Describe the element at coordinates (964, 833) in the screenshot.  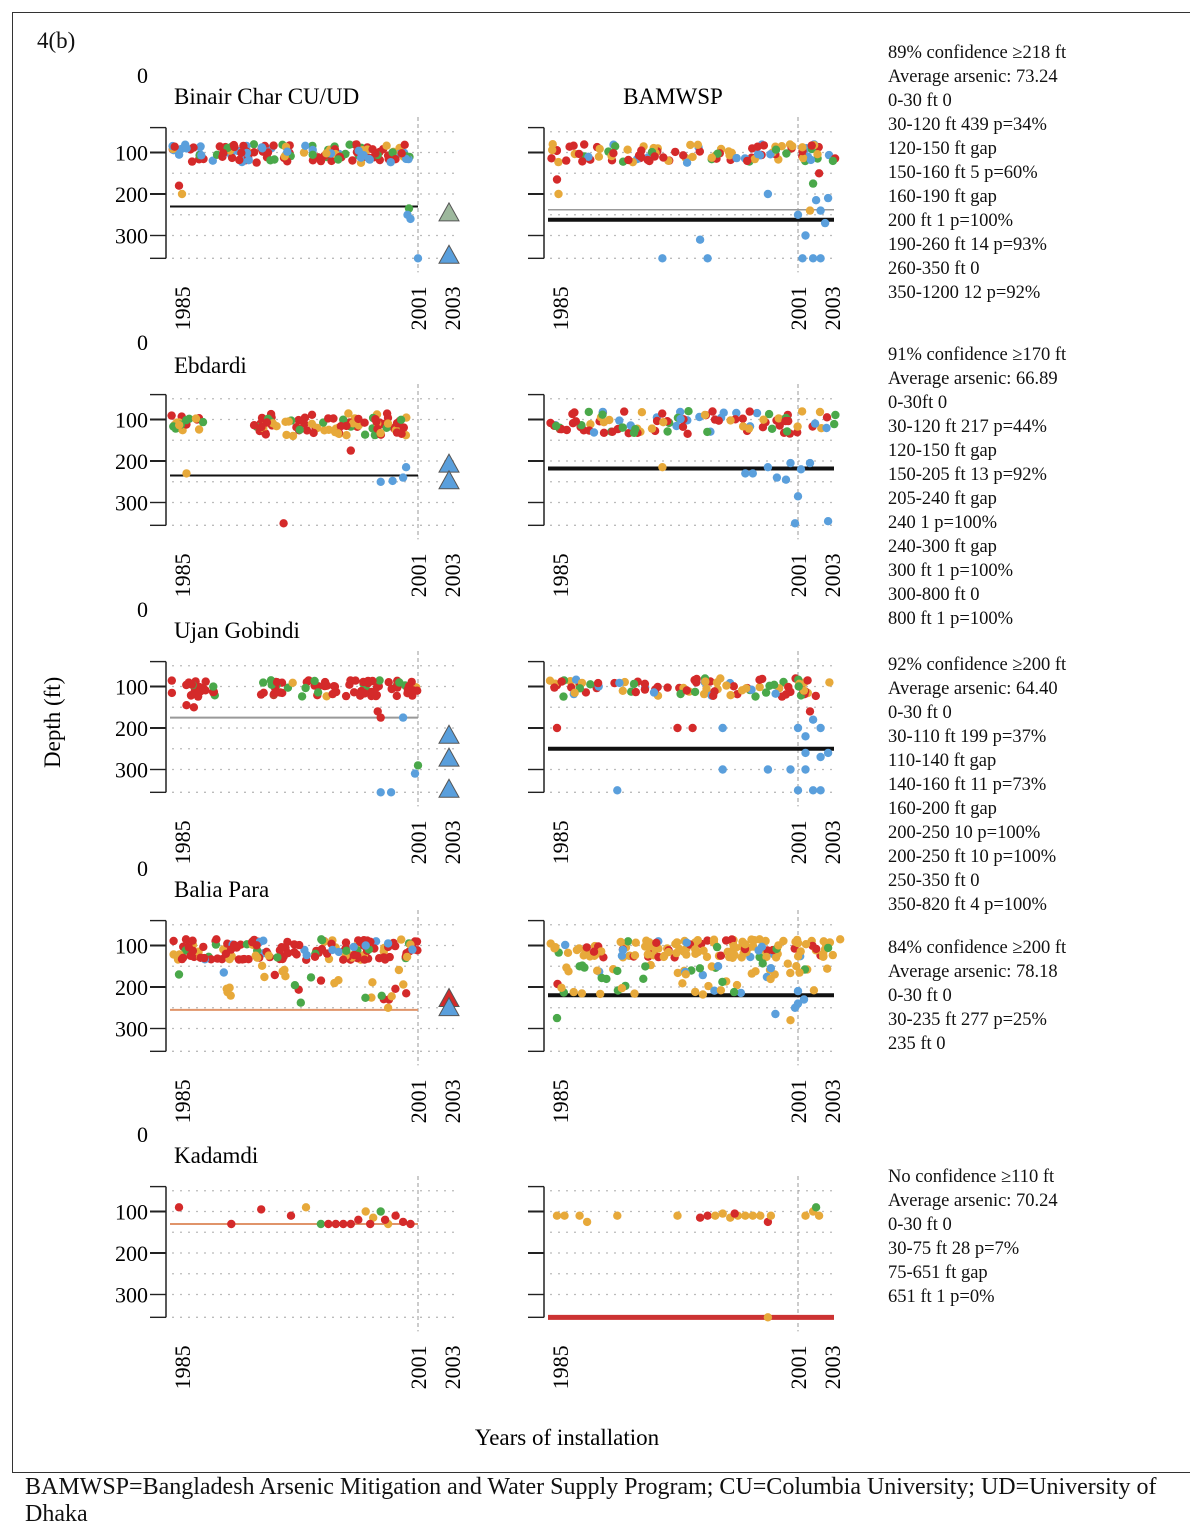
I see `stats-line: 200-250 10 p=100%` at that location.